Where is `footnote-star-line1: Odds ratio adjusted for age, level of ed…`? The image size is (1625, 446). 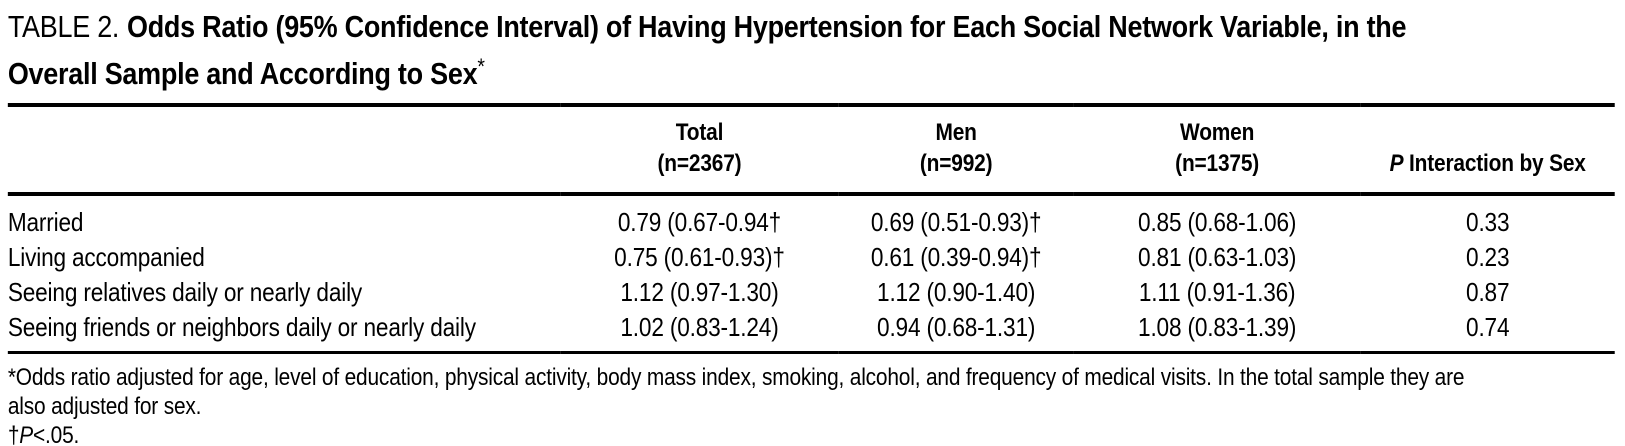
footnote-star-line1: Odds ratio adjusted for age, level of ed… is located at coordinates (740, 378).